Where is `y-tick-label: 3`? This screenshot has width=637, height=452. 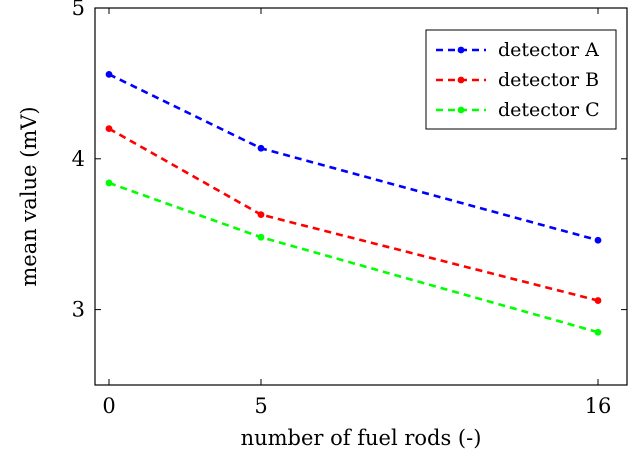
y-tick-label: 3 is located at coordinates (78, 310).